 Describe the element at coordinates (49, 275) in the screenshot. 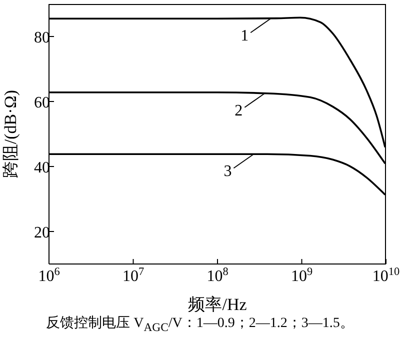

I see `x-tick-label: 10$^{6}$` at that location.